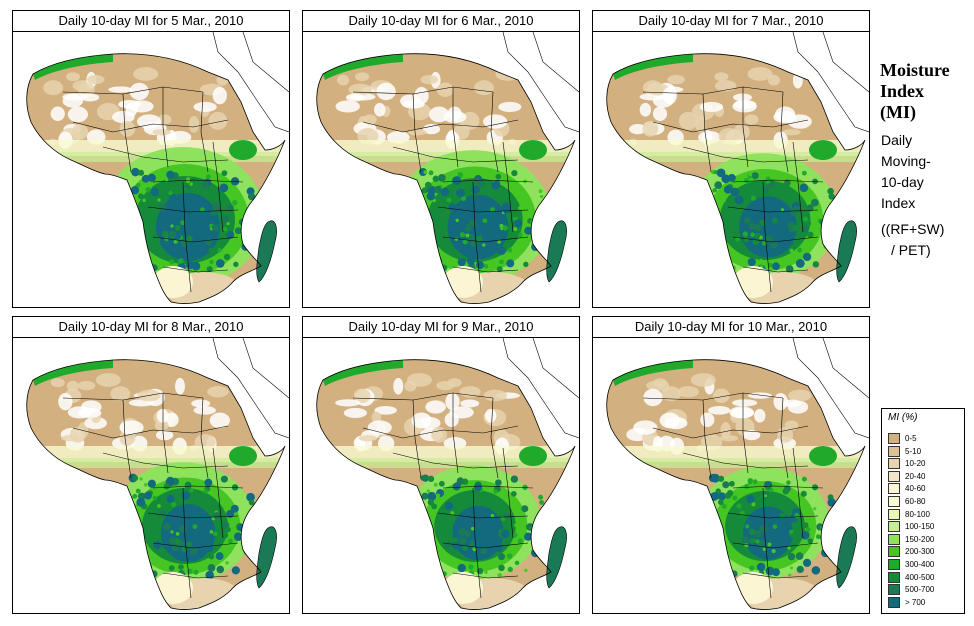 The image size is (974, 626). Describe the element at coordinates (906, 161) in the screenshot. I see `side-desc-line: Moving-` at that location.